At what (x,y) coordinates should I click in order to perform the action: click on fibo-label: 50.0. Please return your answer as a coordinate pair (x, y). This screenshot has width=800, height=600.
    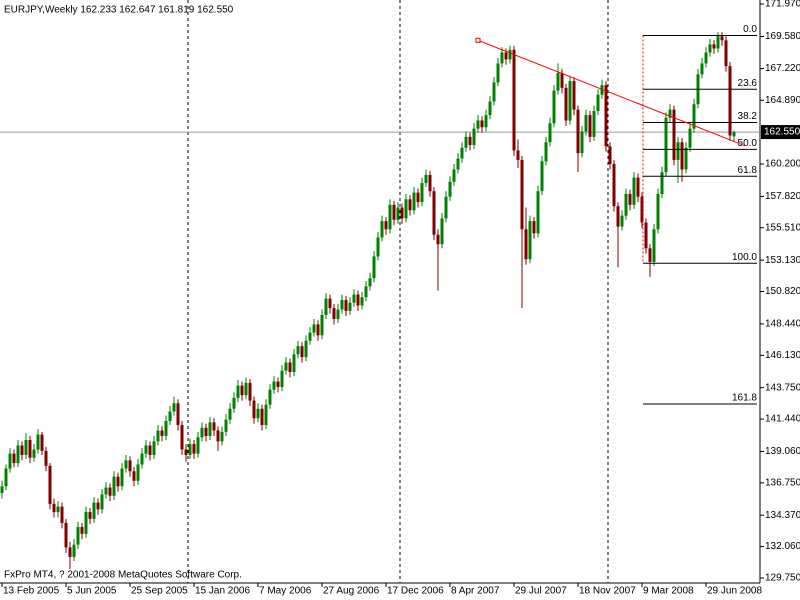
    Looking at the image, I should click on (748, 143).